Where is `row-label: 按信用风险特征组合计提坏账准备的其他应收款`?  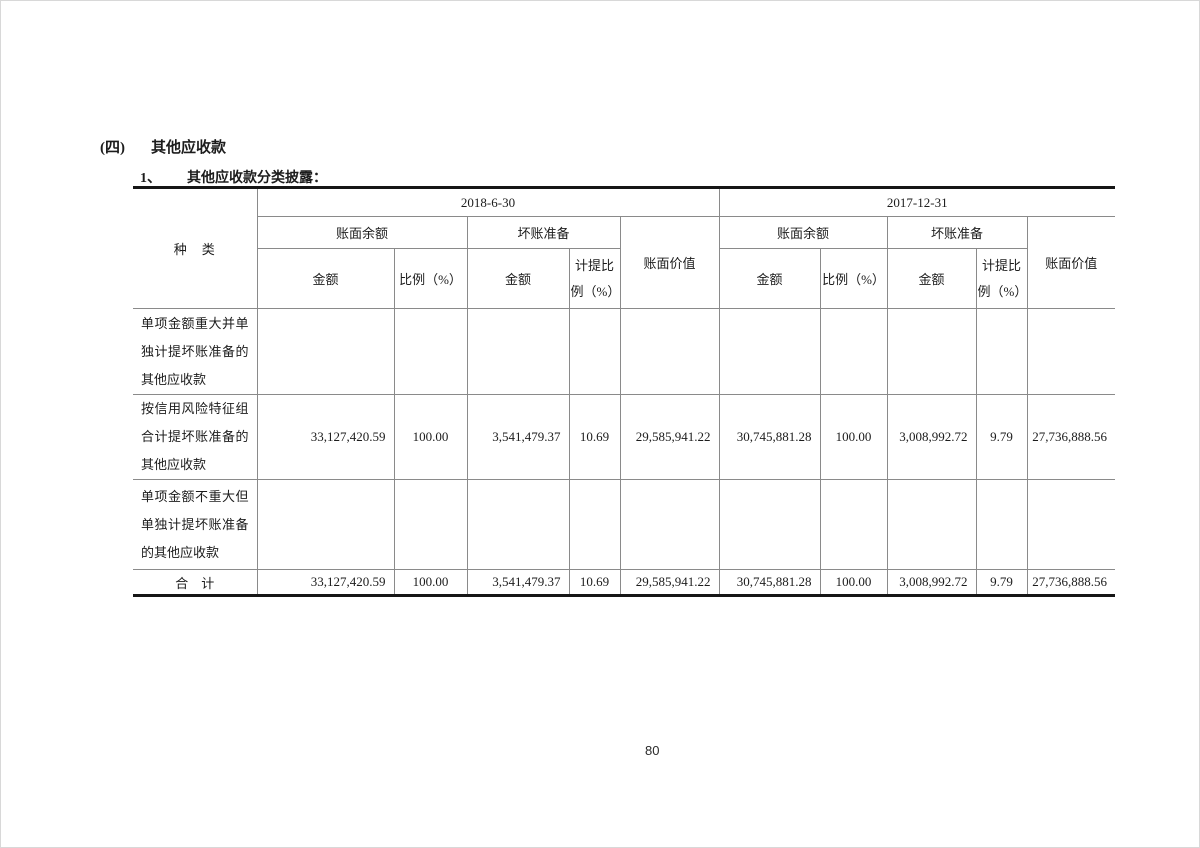
row-label: 按信用风险特征组合计提坏账准备的其他应收款 is located at coordinates (195, 437).